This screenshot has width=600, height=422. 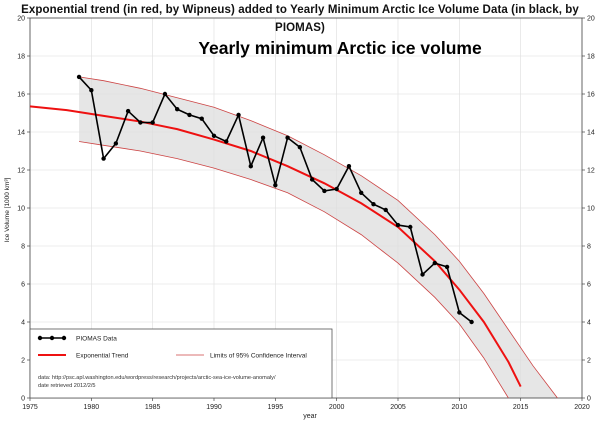 I want to click on y-tick-label-right: 20, so click(x=591, y=19).